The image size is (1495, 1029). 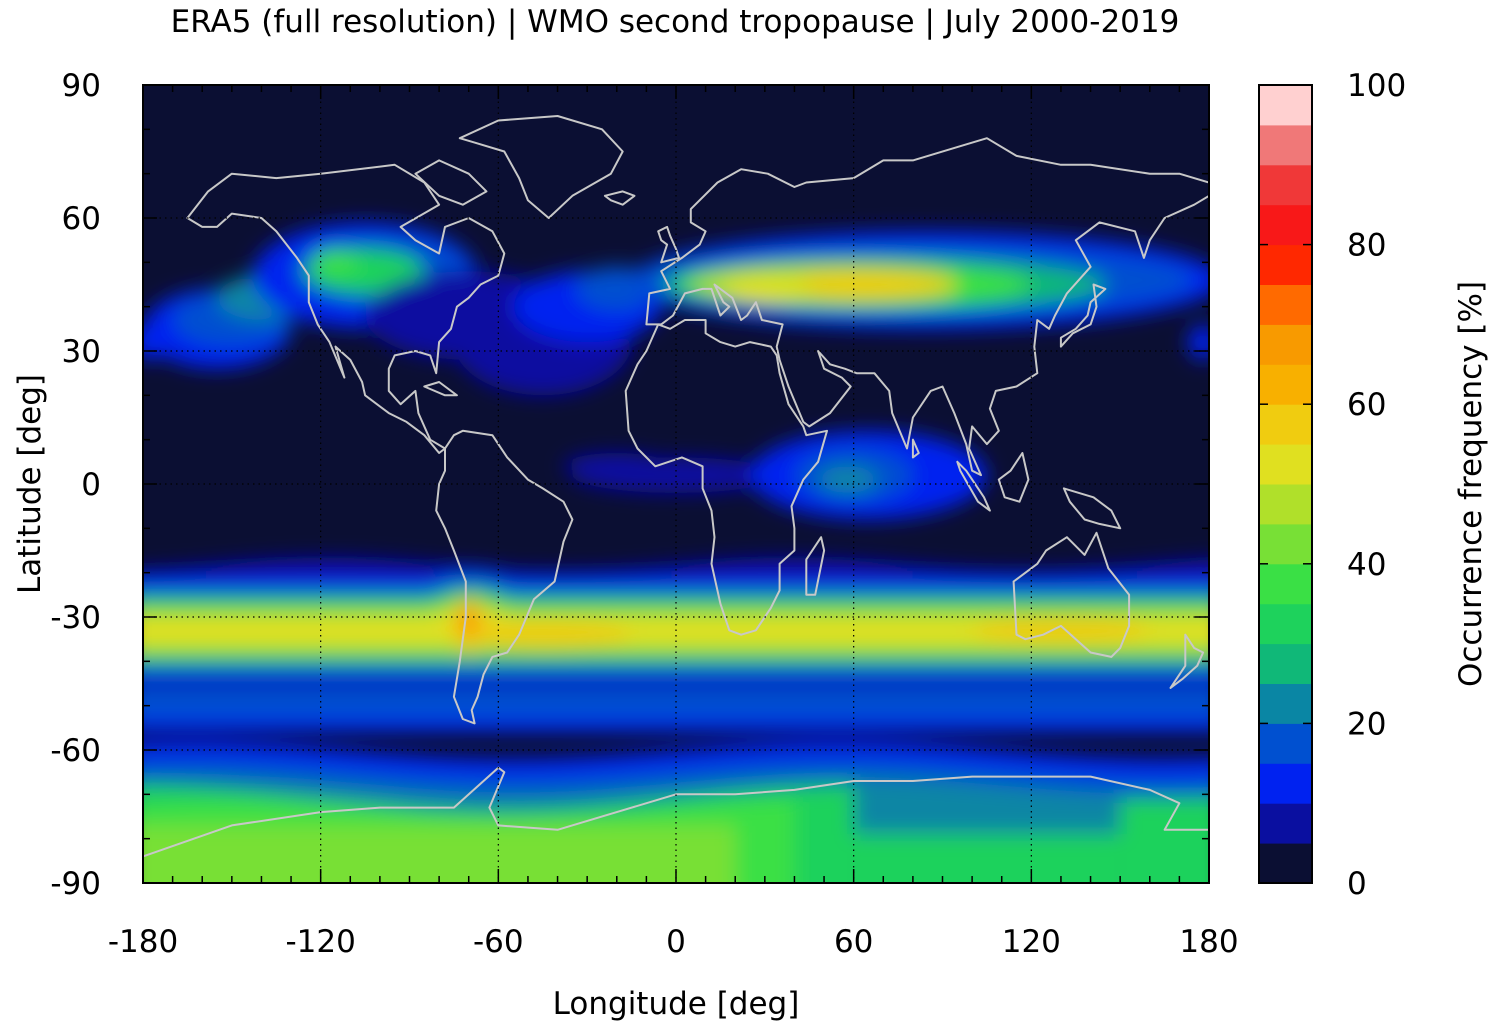 What do you see at coordinates (726, 477) in the screenshot?
I see `coastline-africa` at bounding box center [726, 477].